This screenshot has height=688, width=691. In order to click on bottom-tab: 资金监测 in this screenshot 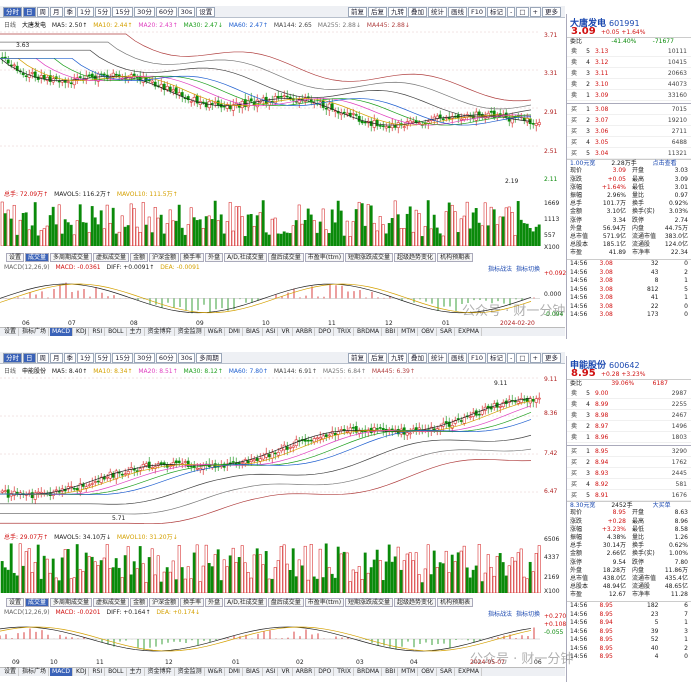, I will do `click(190, 332)`.